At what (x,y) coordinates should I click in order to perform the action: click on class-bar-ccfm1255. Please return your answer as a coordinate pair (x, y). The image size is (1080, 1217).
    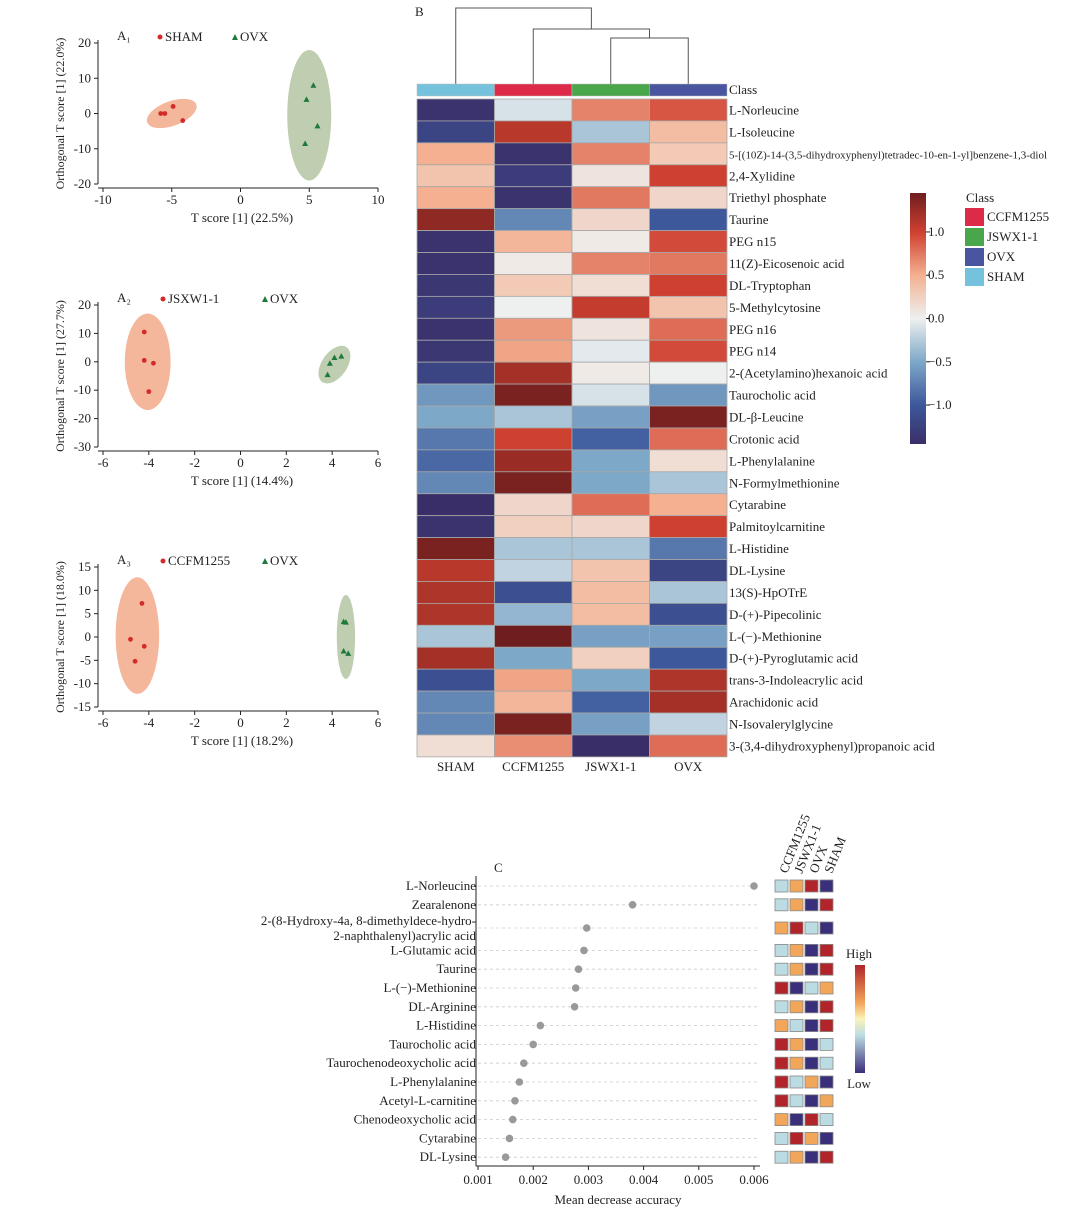
    Looking at the image, I should click on (533, 90).